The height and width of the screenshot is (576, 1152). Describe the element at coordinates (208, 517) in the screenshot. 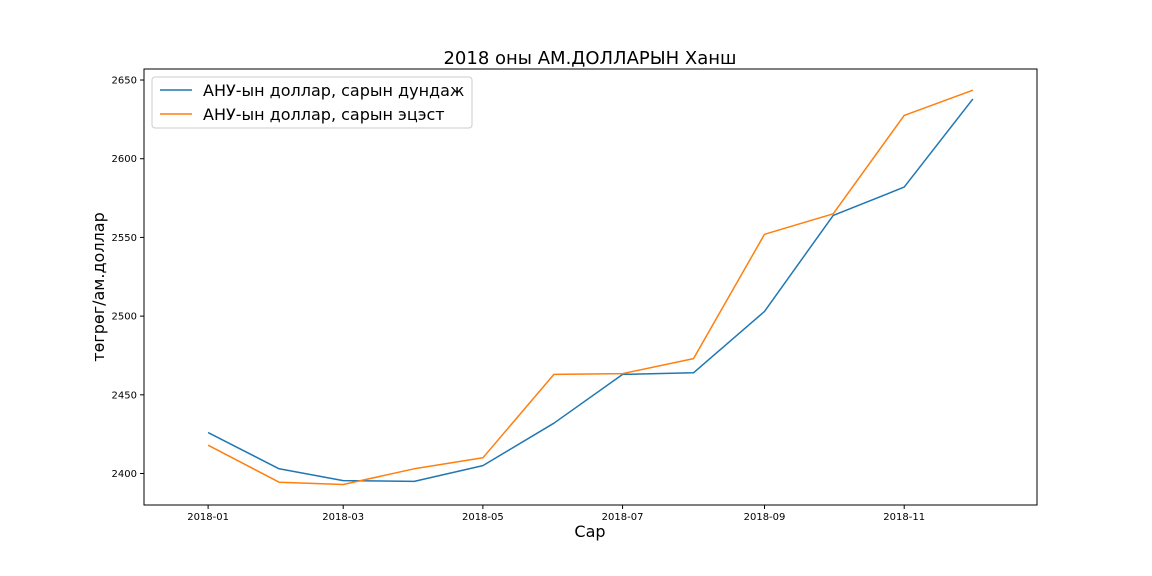

I see `x-tick-label: 2018-01` at that location.